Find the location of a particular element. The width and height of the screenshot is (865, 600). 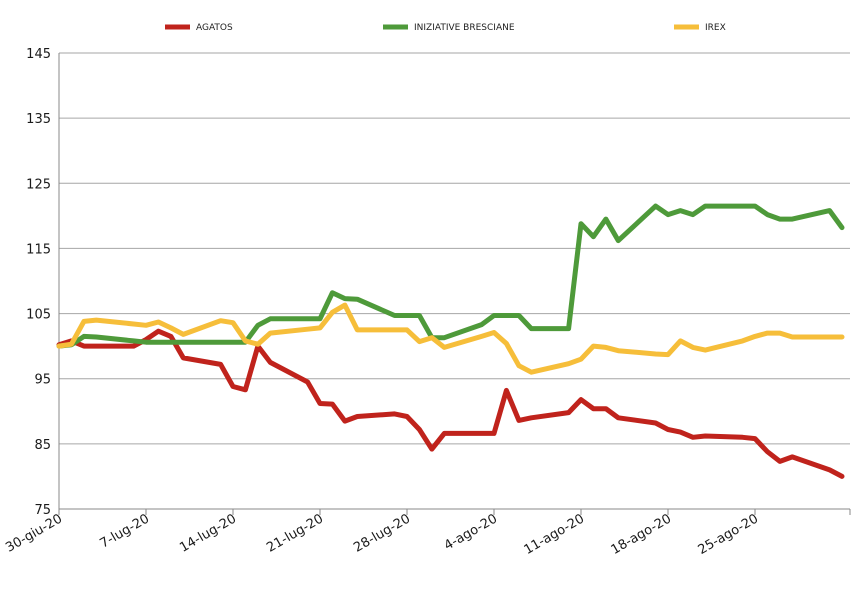

y-tick-label: 85 is located at coordinates (42, 445).